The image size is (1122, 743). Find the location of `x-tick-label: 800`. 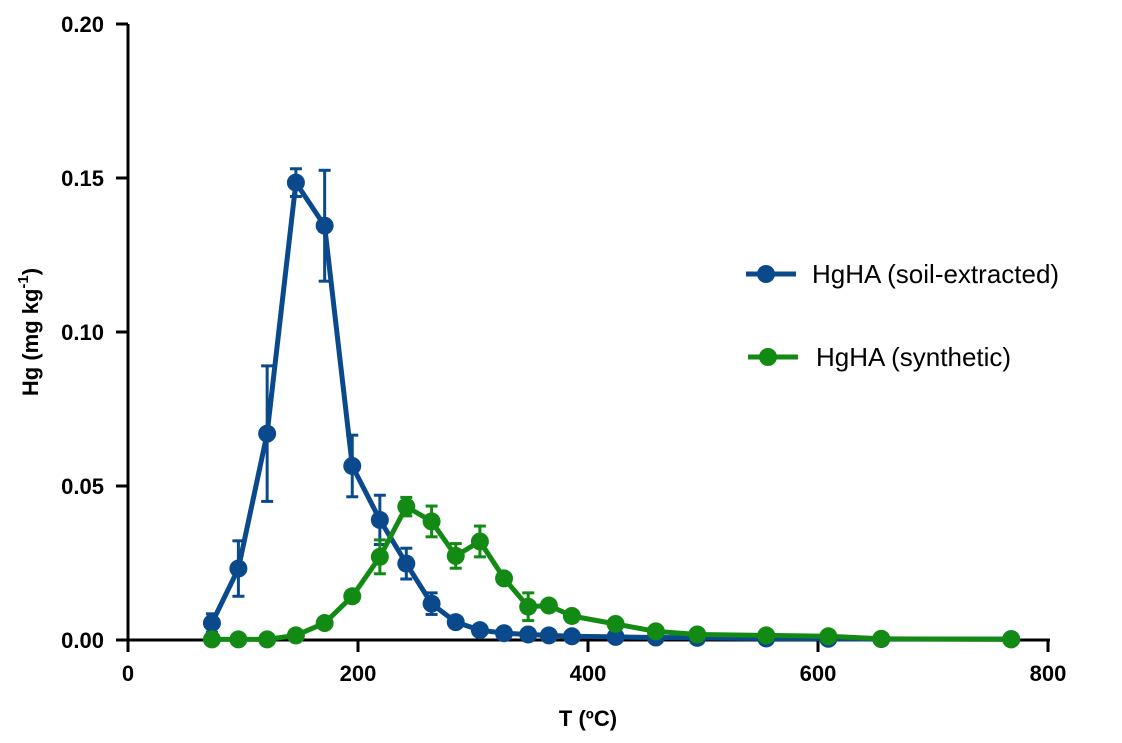

x-tick-label: 800 is located at coordinates (1048, 673).